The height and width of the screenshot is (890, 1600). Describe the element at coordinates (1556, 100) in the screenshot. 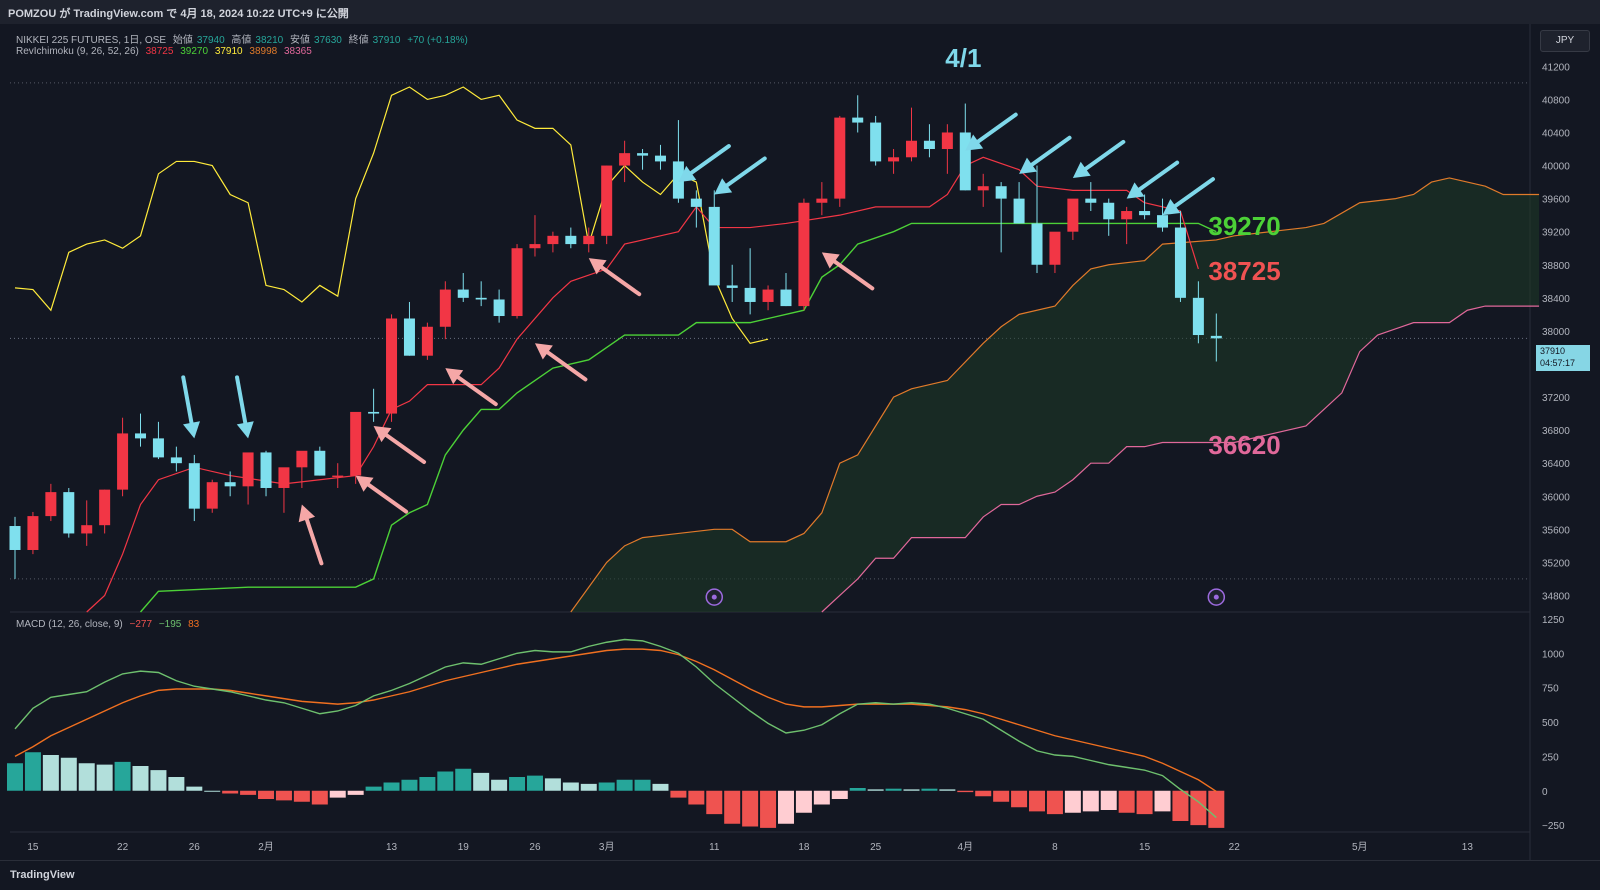

I see `price-tick-label: 40800` at that location.